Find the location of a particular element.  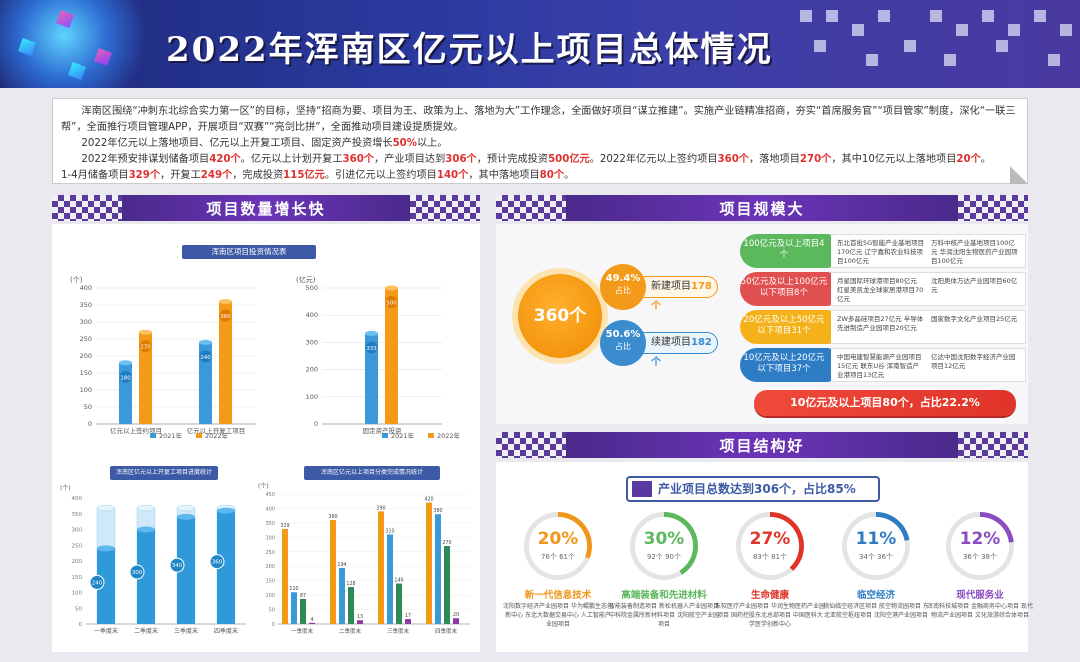

data-label: 194 is located at coordinates (341, 565).